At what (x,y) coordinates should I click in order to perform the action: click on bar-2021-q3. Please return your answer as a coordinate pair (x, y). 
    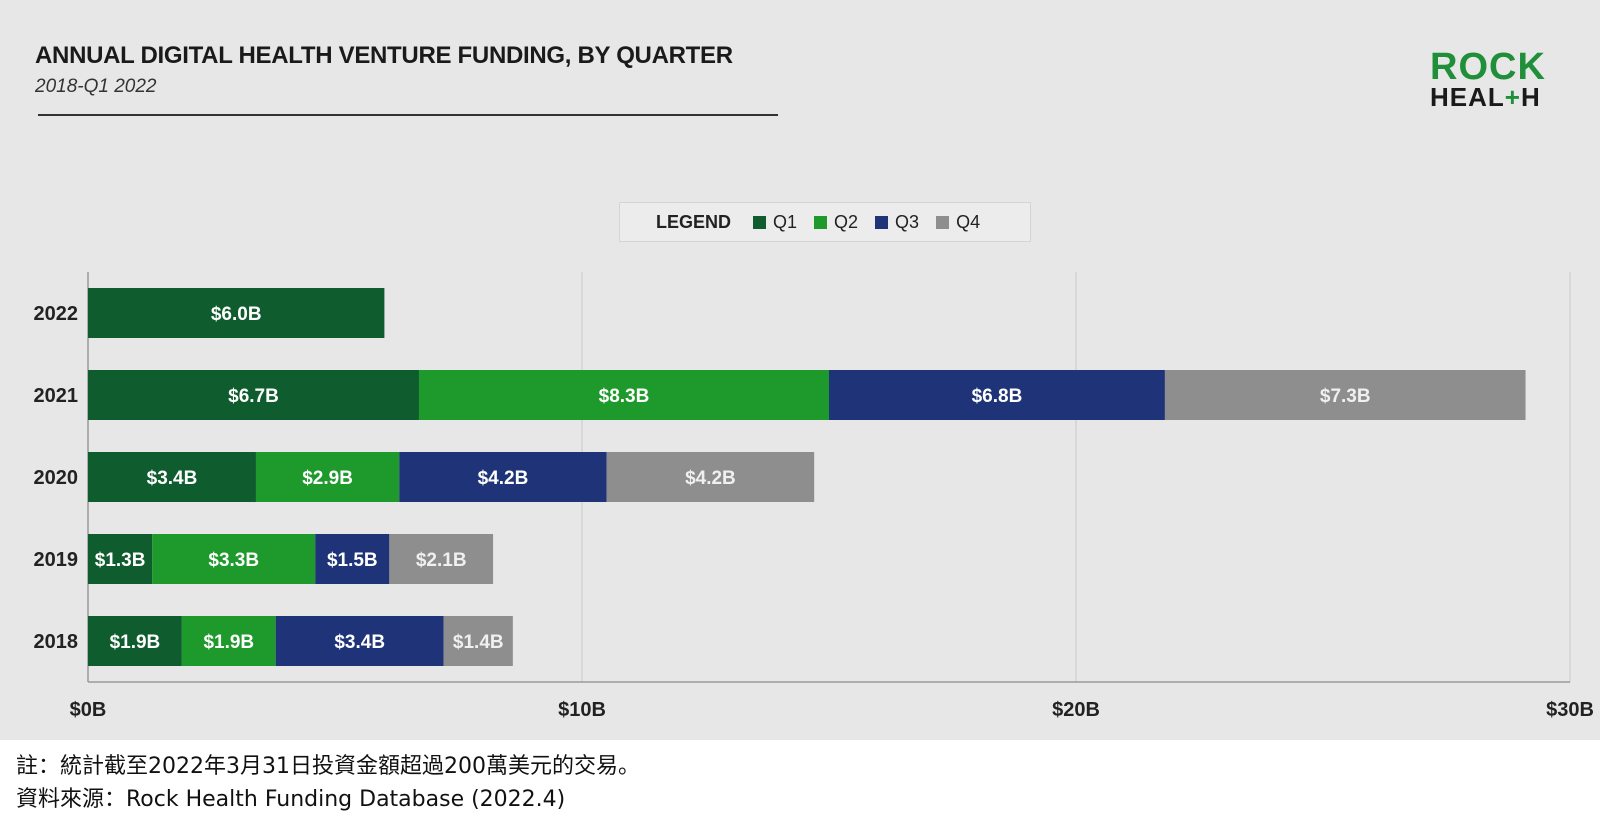
    Looking at the image, I should click on (997, 395).